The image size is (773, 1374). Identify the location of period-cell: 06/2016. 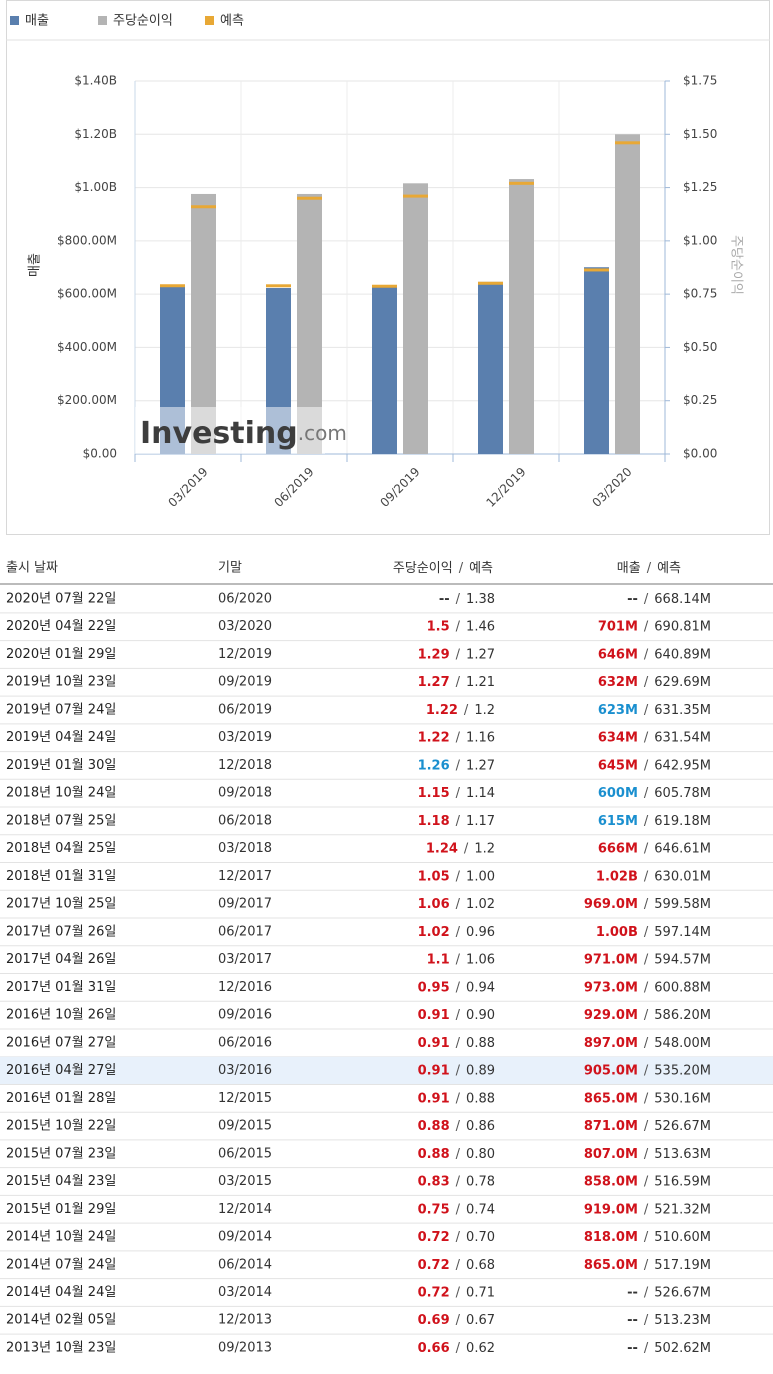
(245, 1042).